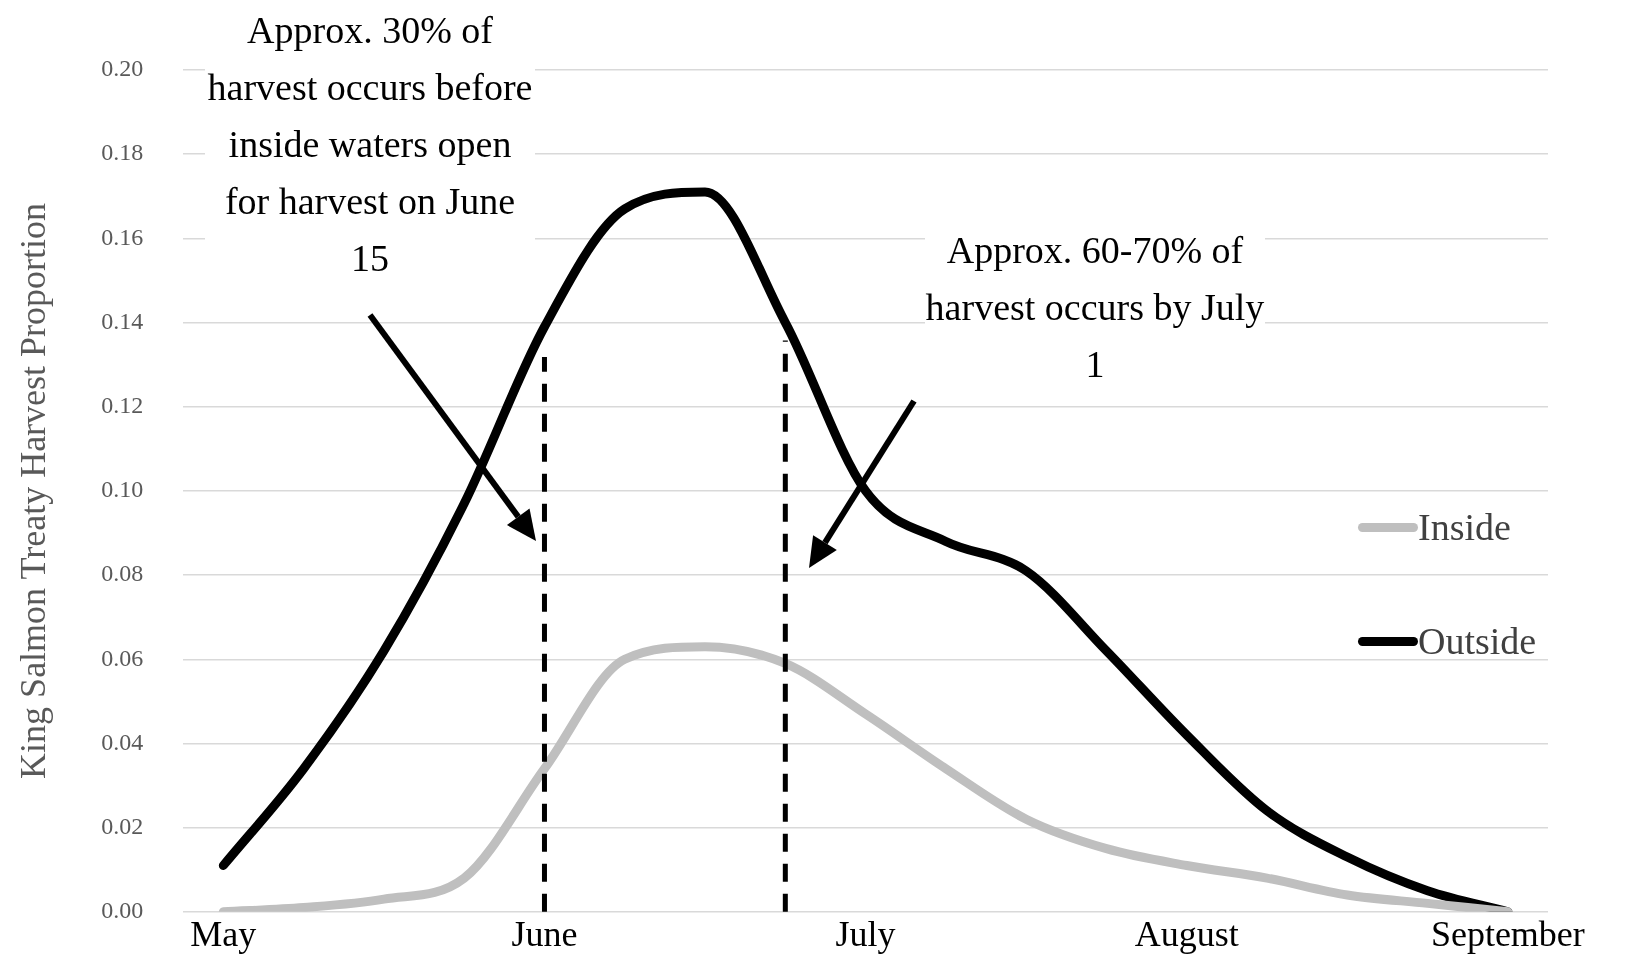 The width and height of the screenshot is (1648, 969). Describe the element at coordinates (122, 910) in the screenshot. I see `y-tick-label: 0.00` at that location.